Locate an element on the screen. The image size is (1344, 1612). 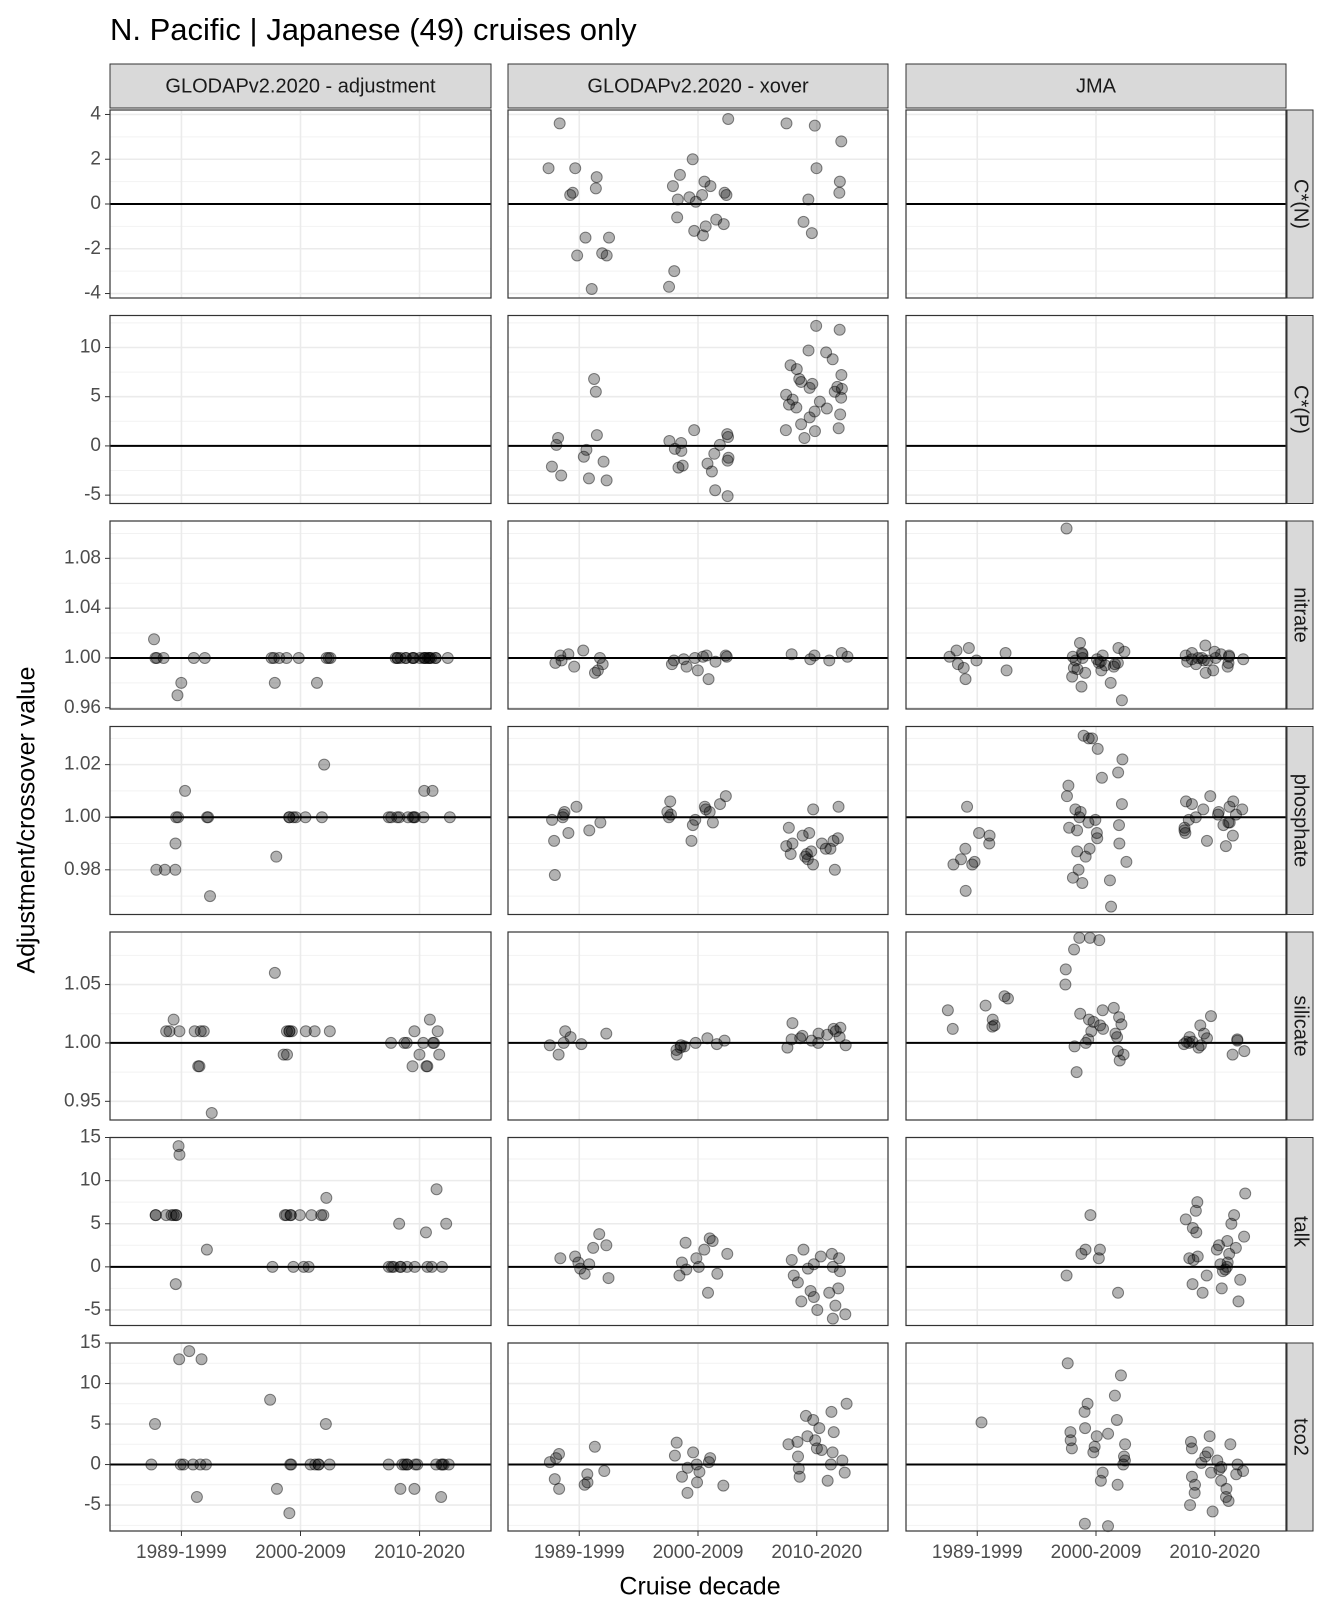
strip-text: C*(N) is located at coordinates (1301, 204).